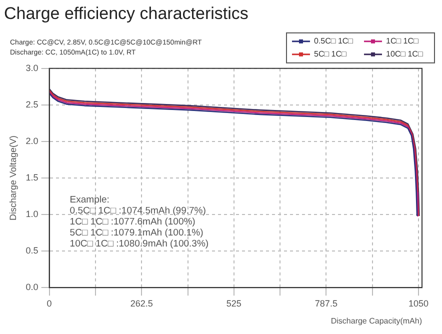  What do you see at coordinates (404, 54) in the screenshot?
I see `legend-label: 10C□ 1C□` at bounding box center [404, 54].